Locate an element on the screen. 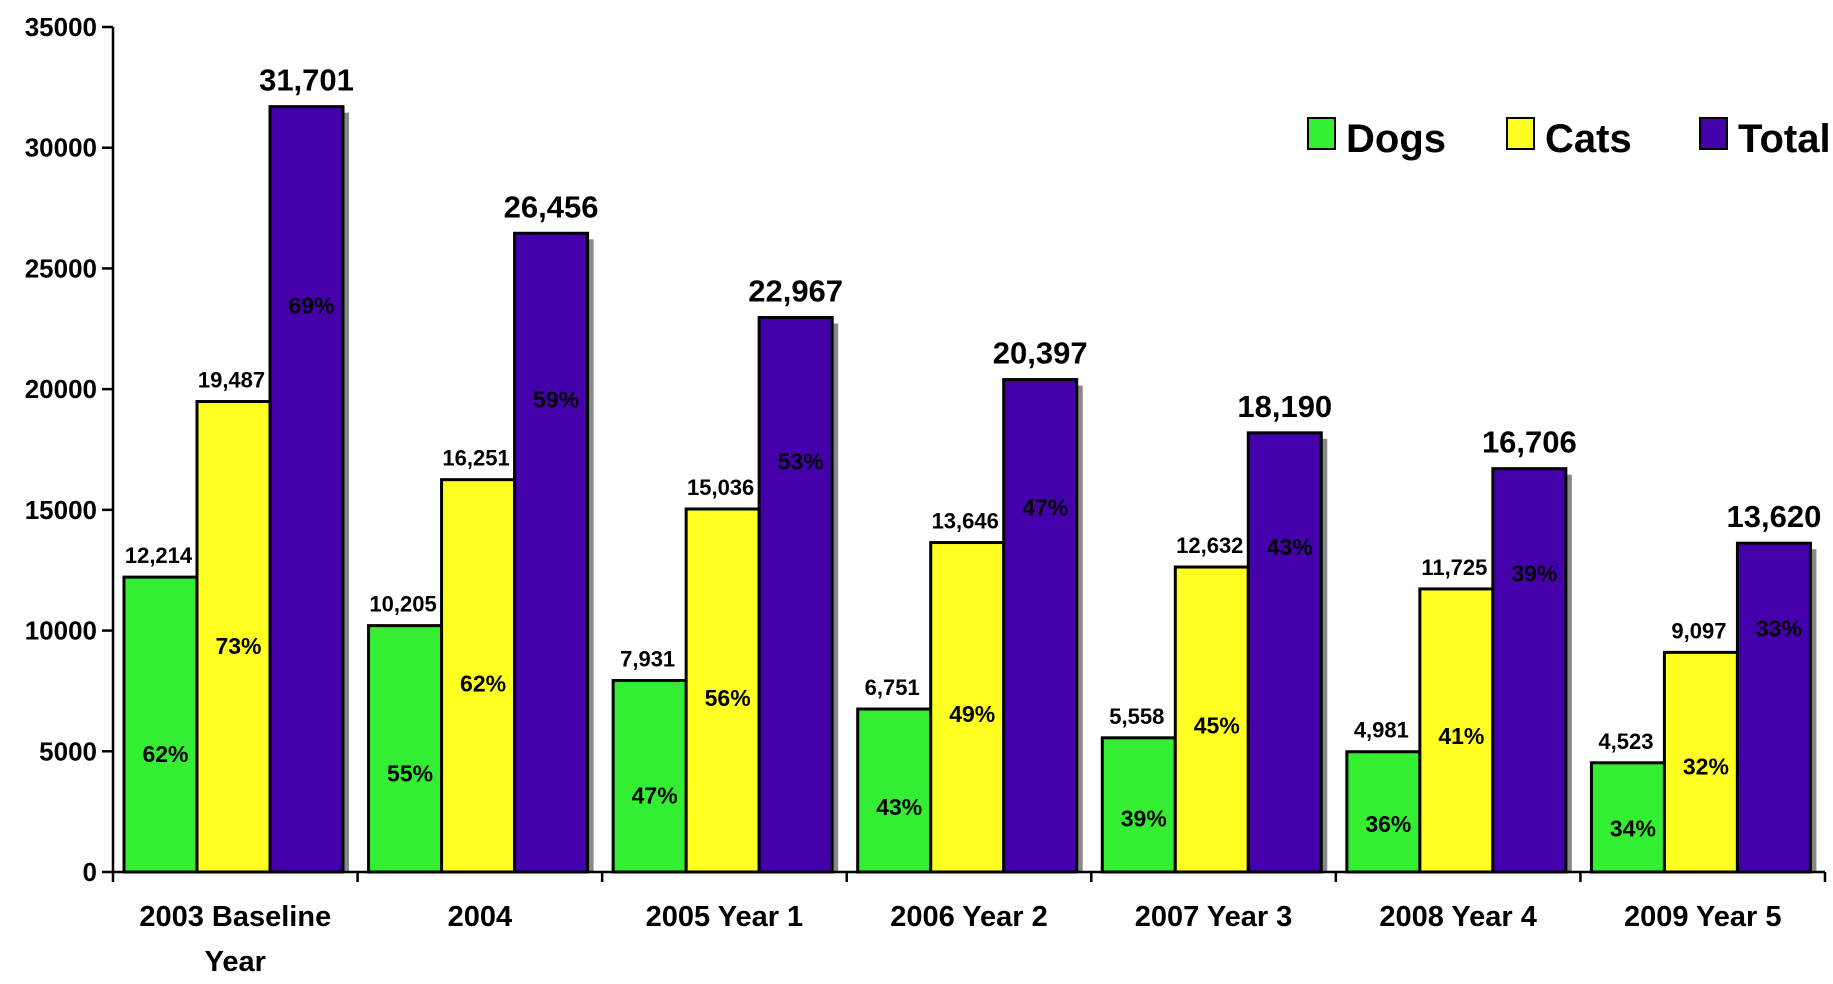  value-label-cats: 12,632 is located at coordinates (1209, 545).